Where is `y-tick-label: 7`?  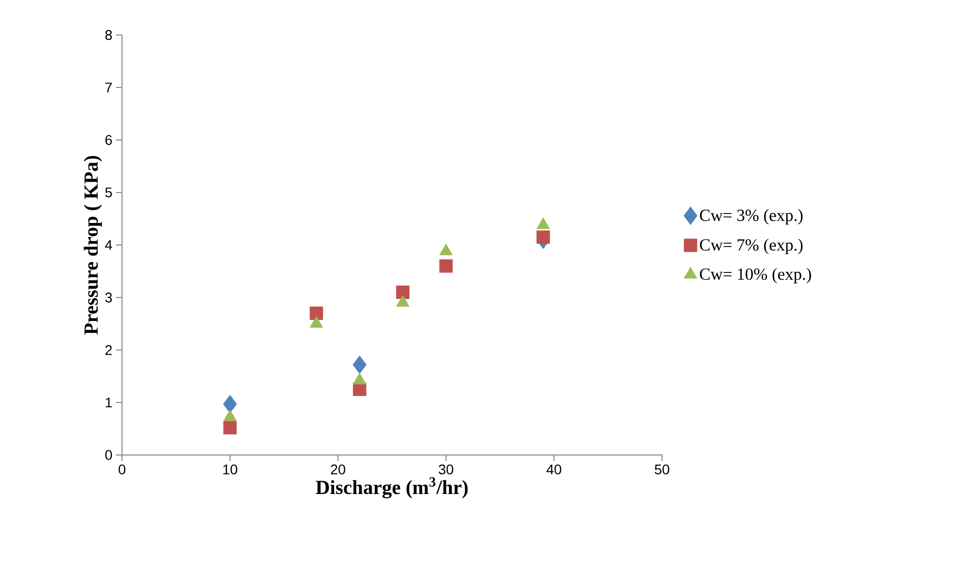
y-tick-label: 7 is located at coordinates (108, 87).